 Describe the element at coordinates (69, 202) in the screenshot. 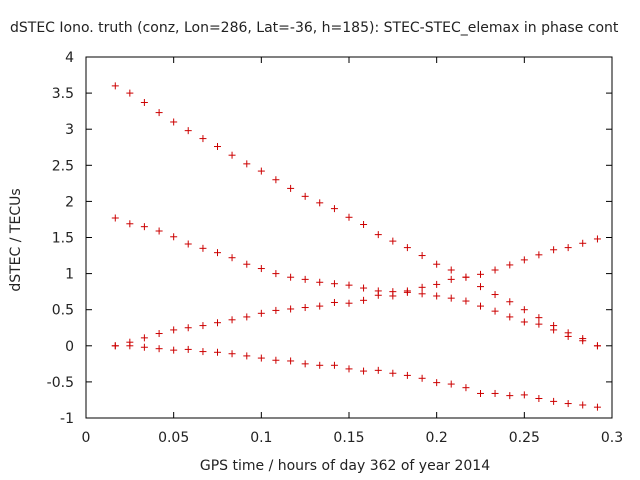

I see `y-tick-label: 2` at that location.